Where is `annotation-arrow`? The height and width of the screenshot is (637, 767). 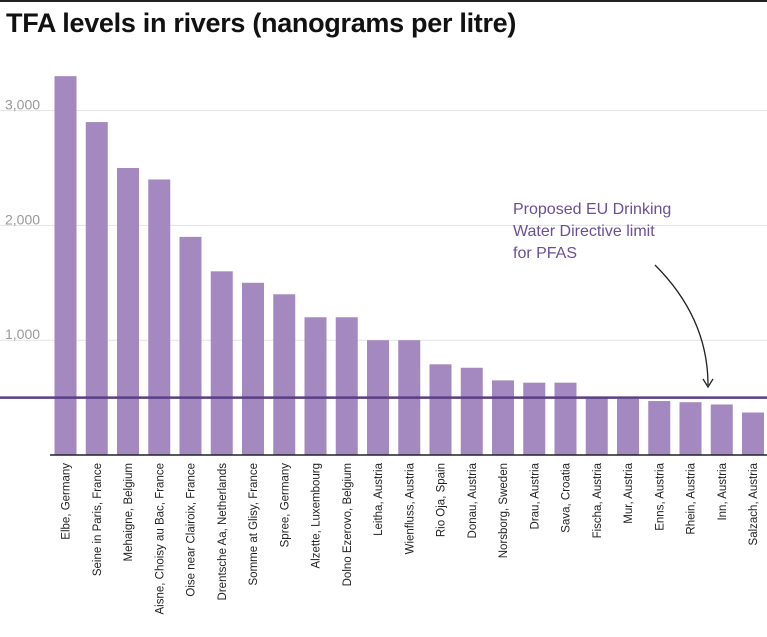
annotation-arrow is located at coordinates (681, 325).